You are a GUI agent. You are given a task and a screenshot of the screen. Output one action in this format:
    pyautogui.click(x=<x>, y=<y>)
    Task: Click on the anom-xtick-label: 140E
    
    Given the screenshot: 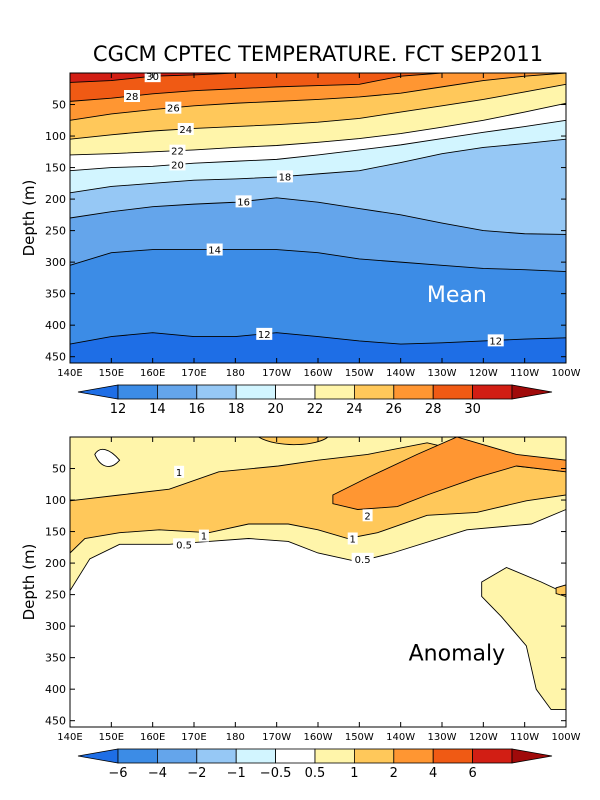 What is the action you would take?
    pyautogui.click(x=69, y=737)
    